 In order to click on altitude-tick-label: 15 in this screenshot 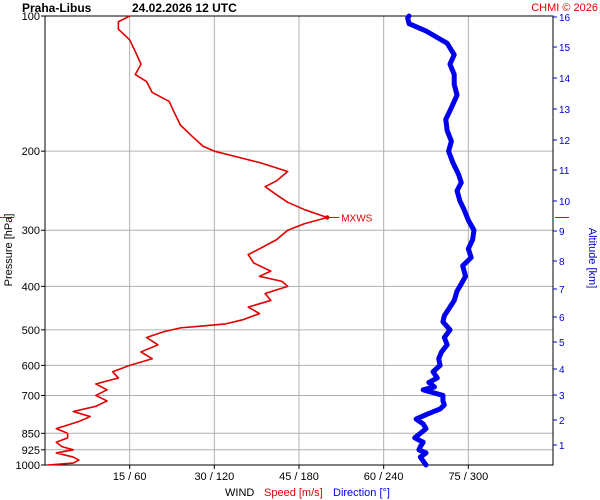, I will do `click(565, 48)`.